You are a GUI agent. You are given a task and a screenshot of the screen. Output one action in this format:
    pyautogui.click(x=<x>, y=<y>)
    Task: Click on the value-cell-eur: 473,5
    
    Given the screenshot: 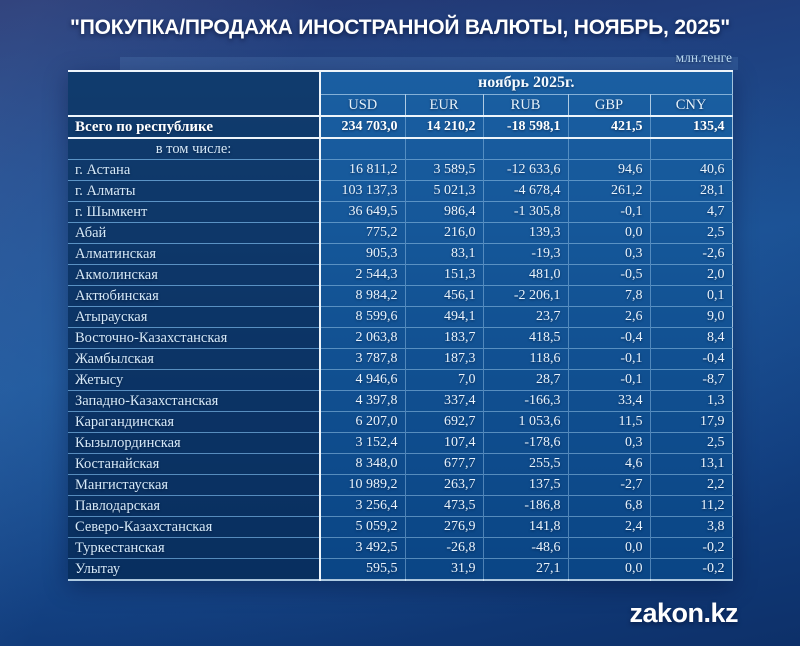 What is the action you would take?
    pyautogui.click(x=443, y=506)
    